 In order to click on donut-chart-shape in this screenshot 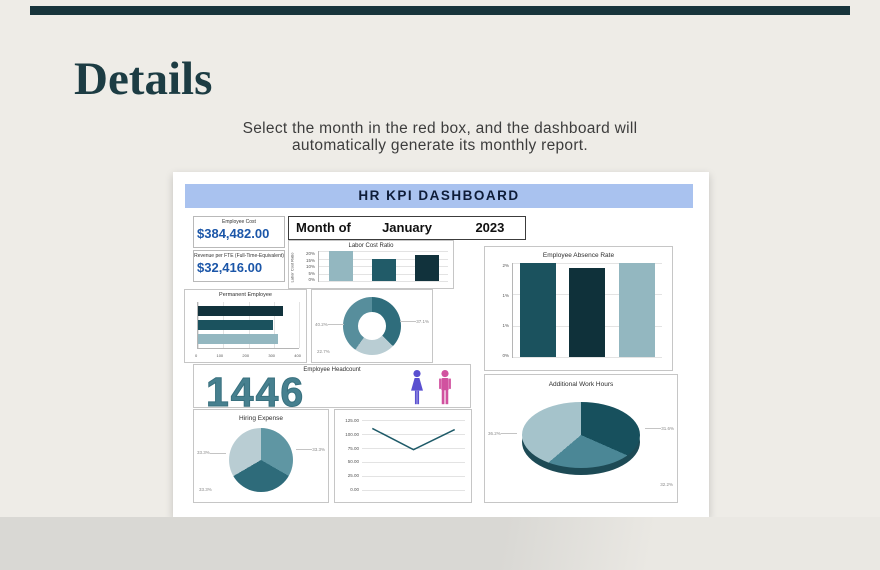, I will do `click(372, 326)`.